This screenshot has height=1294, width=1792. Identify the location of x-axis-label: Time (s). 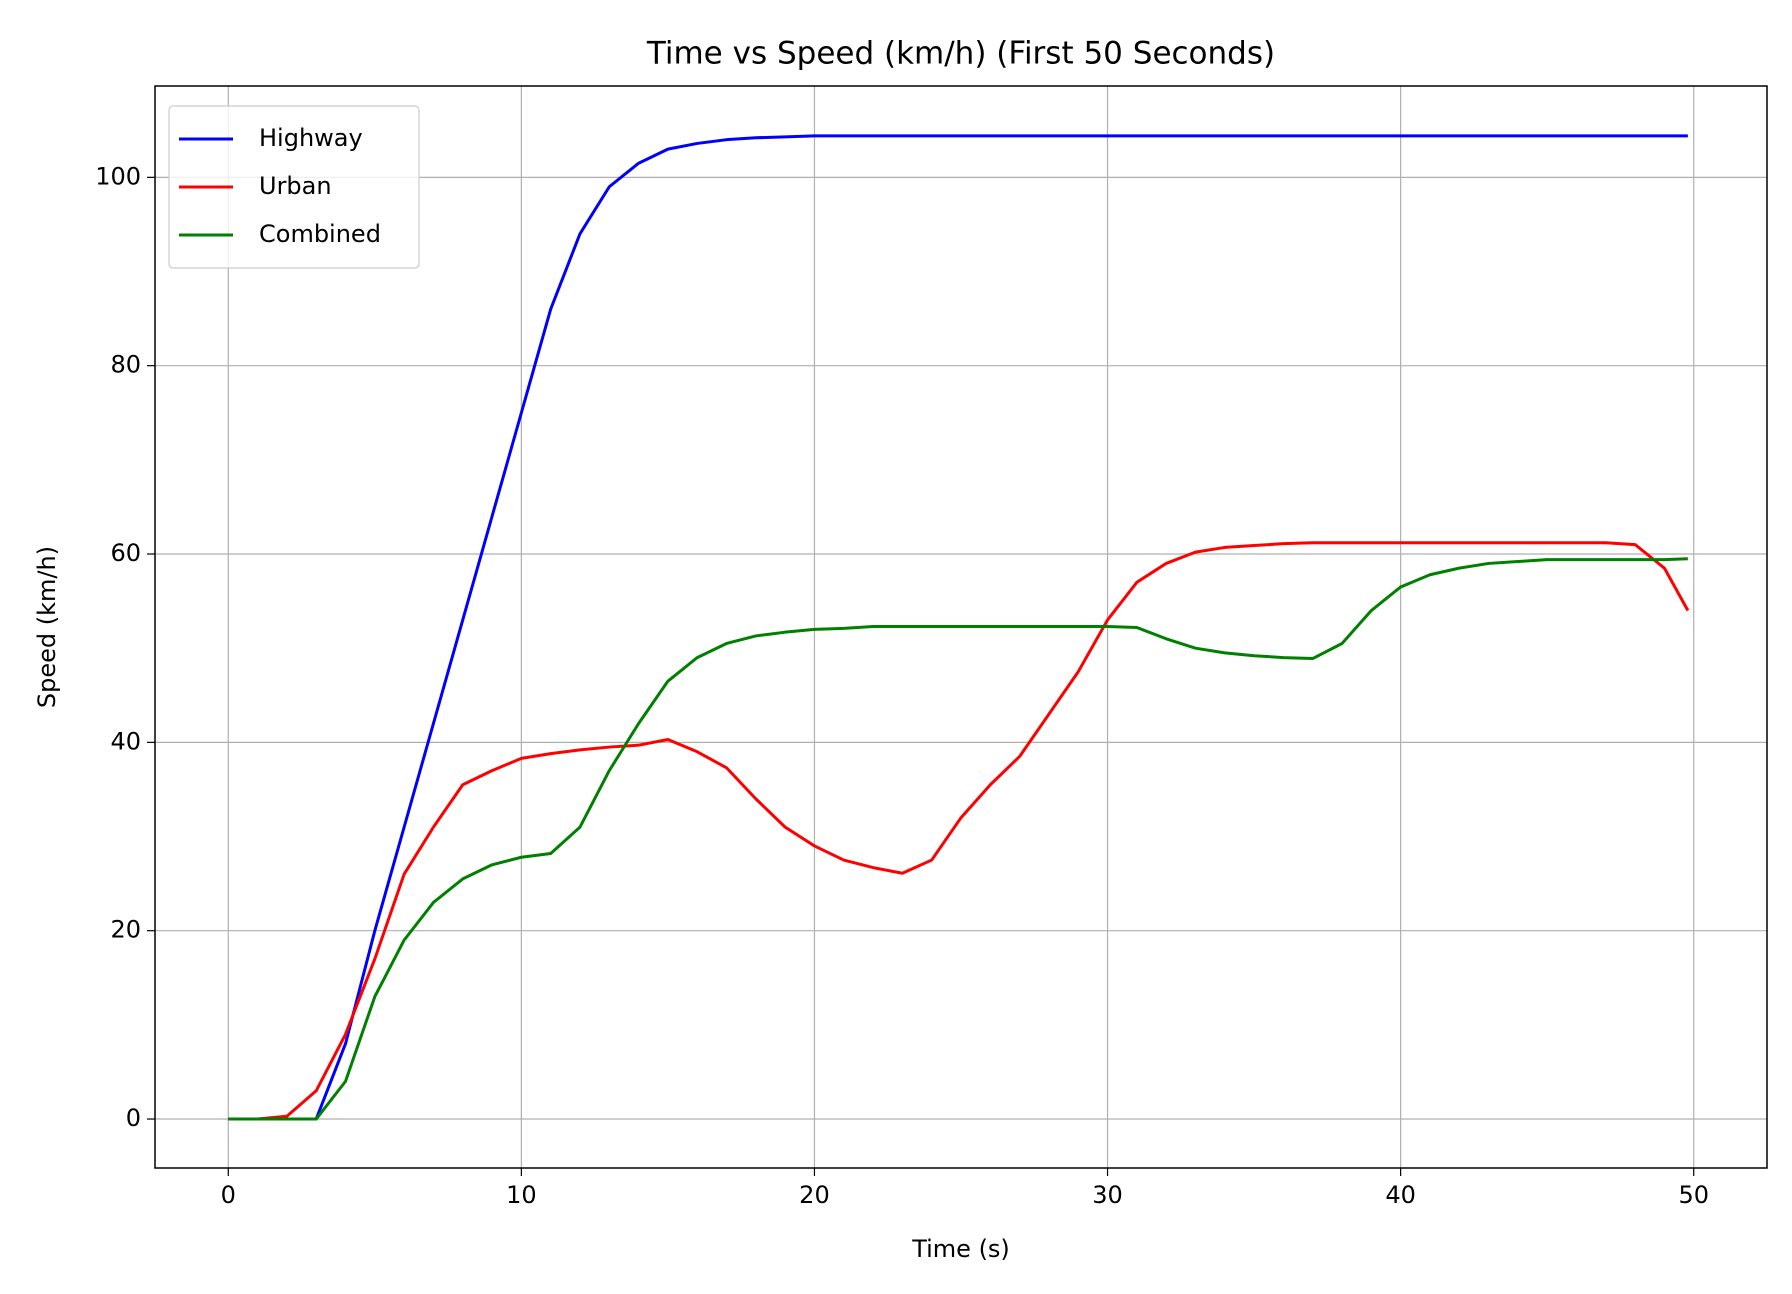
(960, 1249).